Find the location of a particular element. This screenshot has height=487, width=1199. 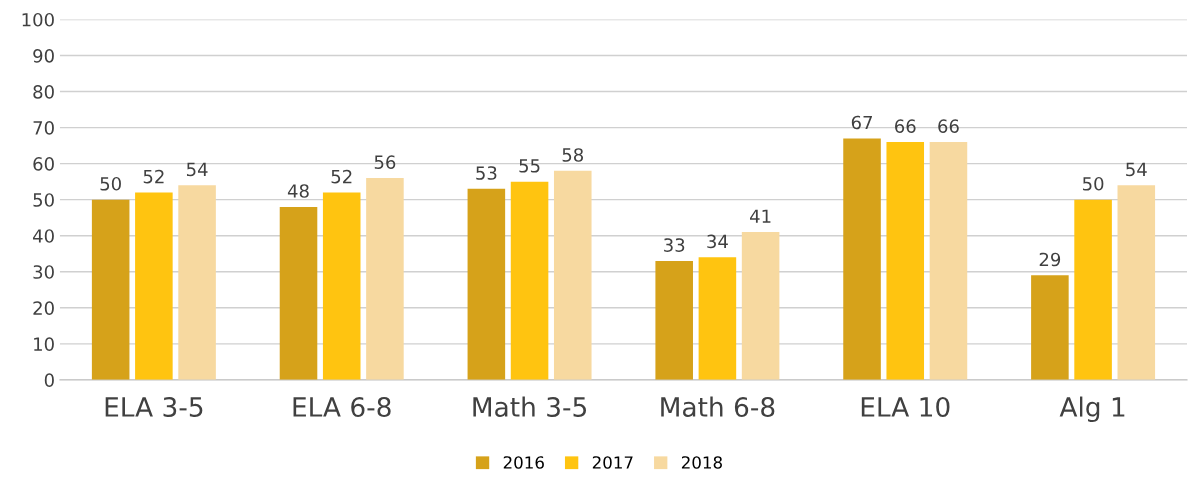

data-label: 34 is located at coordinates (717, 241).